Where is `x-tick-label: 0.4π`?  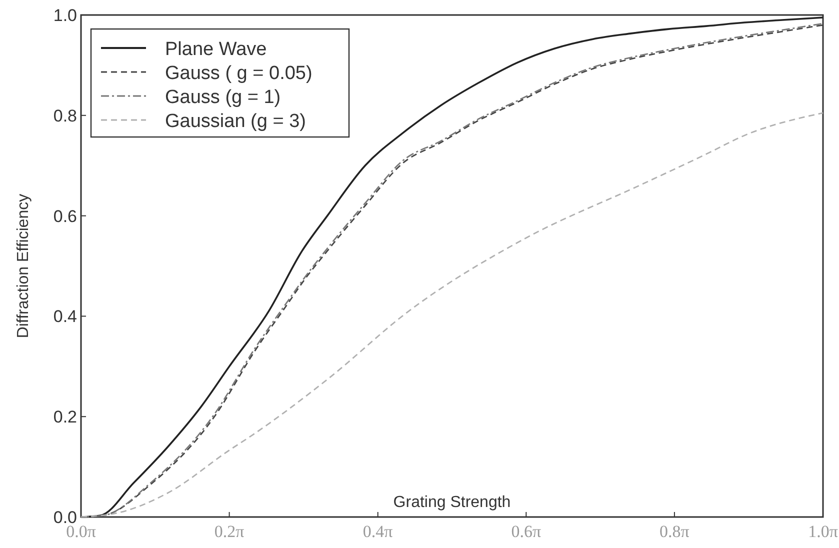
x-tick-label: 0.4π is located at coordinates (378, 531).